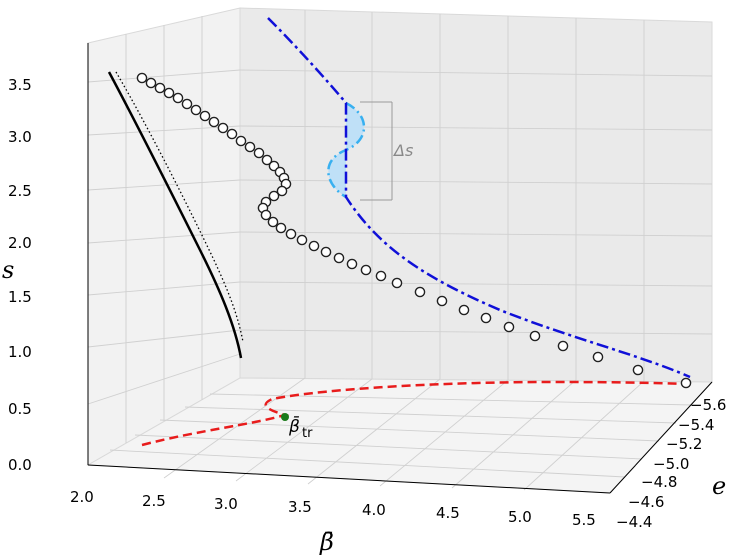  Describe the element at coordinates (337, 173) in the screenshot. I see `delta-s-lobe-lower` at that location.